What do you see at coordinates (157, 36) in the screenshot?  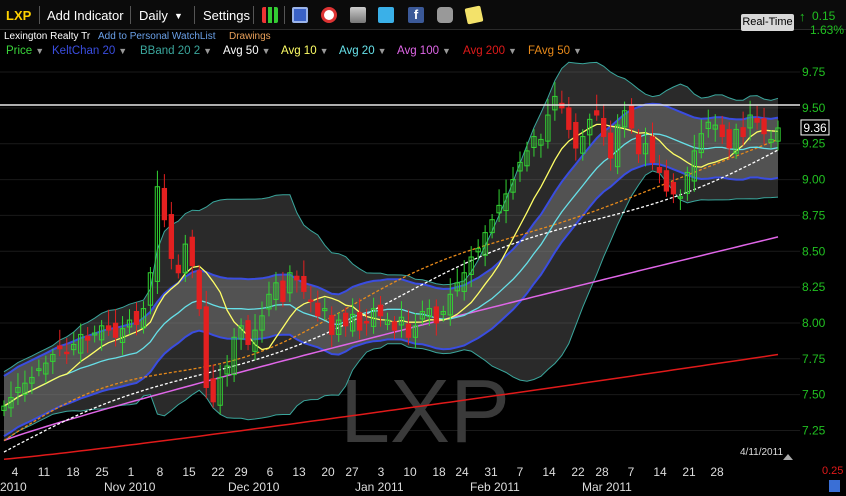 I see `add-watchlist-link: Add to Personal WatchList` at bounding box center [157, 36].